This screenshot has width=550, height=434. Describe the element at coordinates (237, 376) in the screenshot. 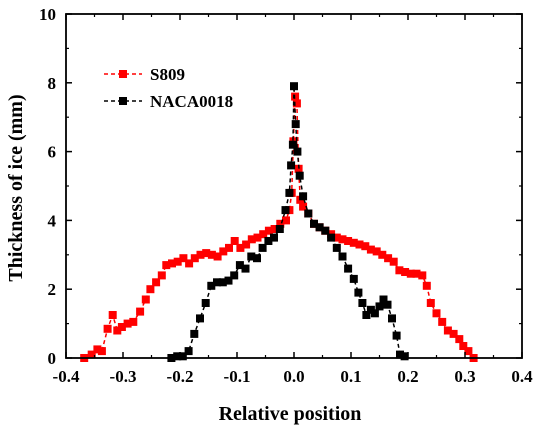

I see `x-tick-label: -0.1` at that location.